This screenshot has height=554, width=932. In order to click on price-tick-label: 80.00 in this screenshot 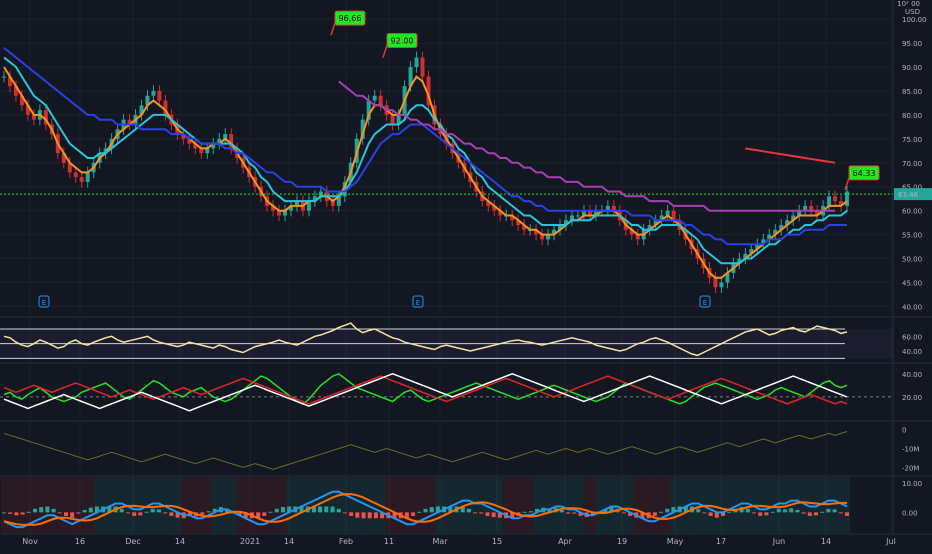, I will do `click(912, 116)`.